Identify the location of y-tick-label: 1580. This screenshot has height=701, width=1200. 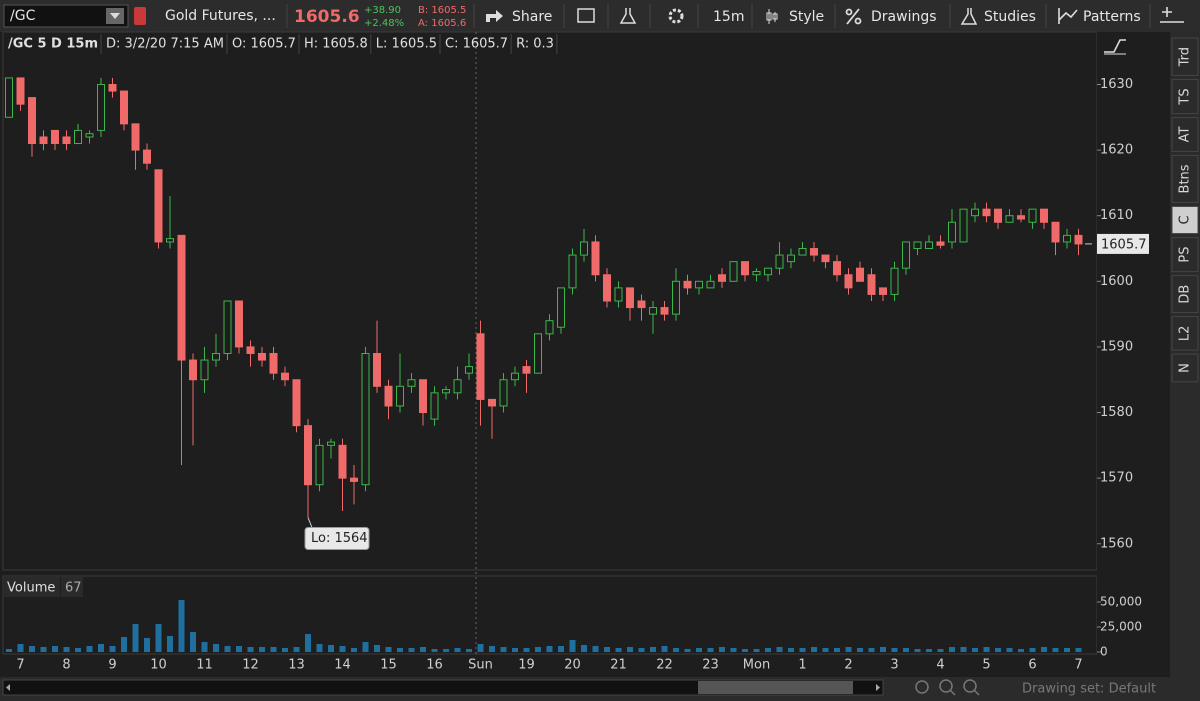
(1116, 412).